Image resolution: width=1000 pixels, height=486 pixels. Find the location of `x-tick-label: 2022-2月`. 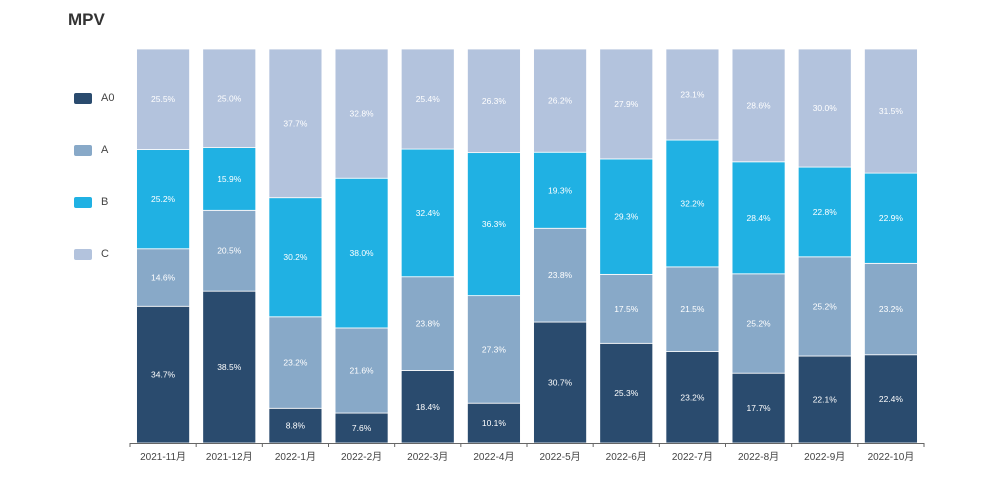

x-tick-label: 2022-2月 is located at coordinates (361, 457).